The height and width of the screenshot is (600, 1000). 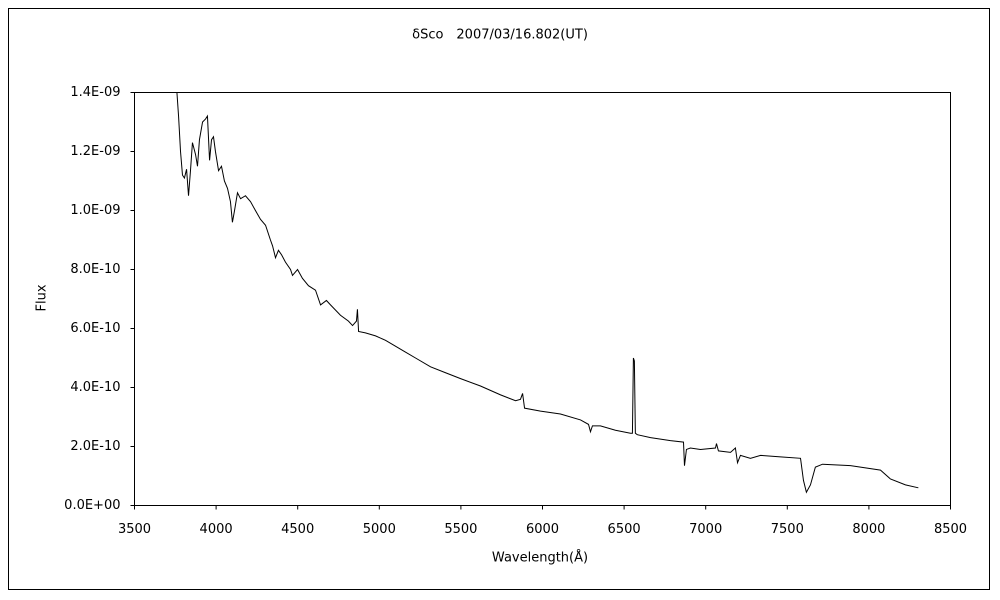 What do you see at coordinates (95, 387) in the screenshot?
I see `y-tick-label: 4.0E-10` at bounding box center [95, 387].